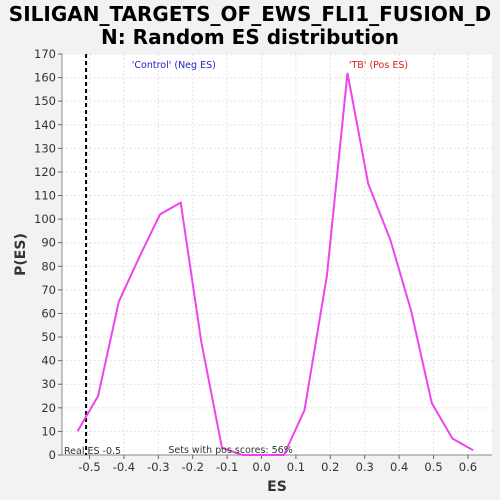  What do you see at coordinates (45, 125) in the screenshot?
I see `y-tick-label: 140` at bounding box center [45, 125].